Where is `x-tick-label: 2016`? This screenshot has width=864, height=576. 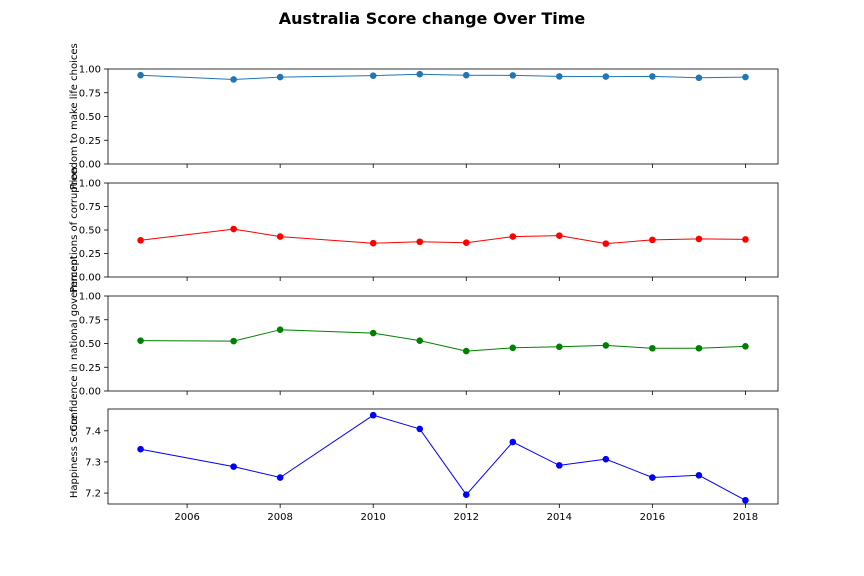
x-tick-label: 2016 is located at coordinates (652, 517).